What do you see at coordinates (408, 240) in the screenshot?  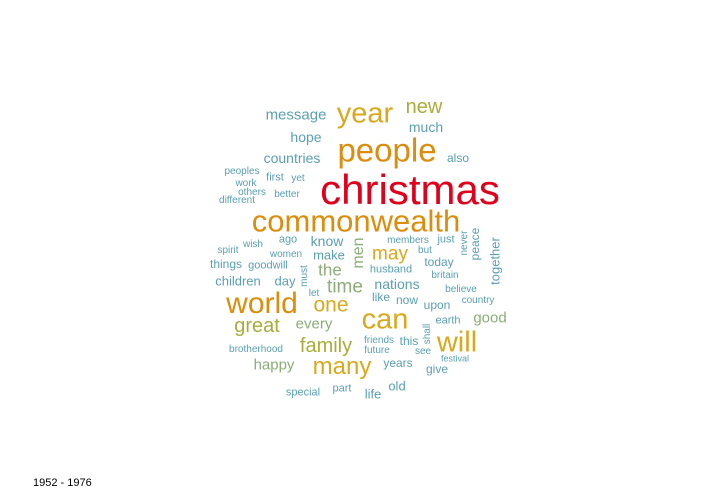 I see `cloud-word: members` at bounding box center [408, 240].